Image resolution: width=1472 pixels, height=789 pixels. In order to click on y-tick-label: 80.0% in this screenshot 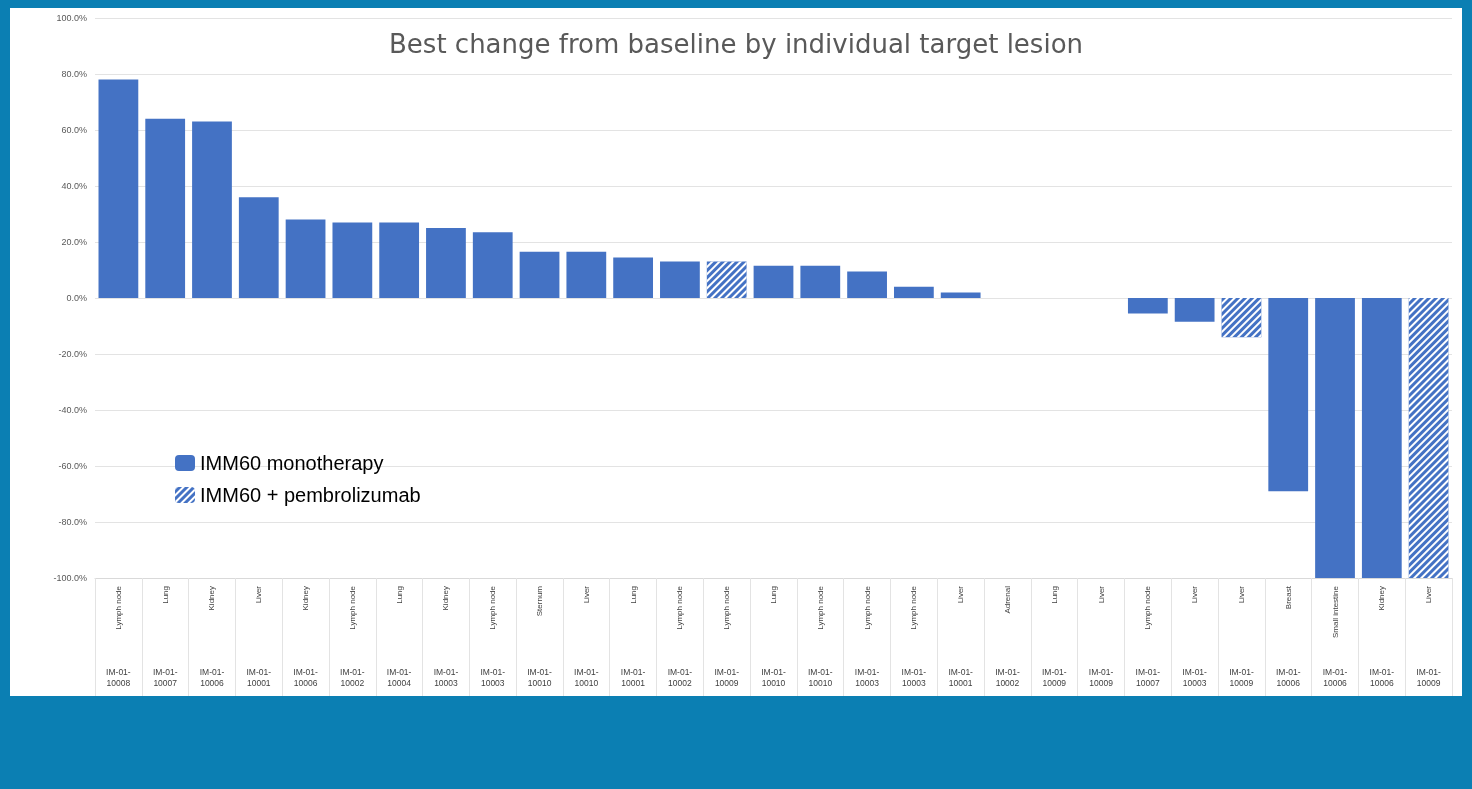, I will do `click(74, 74)`.